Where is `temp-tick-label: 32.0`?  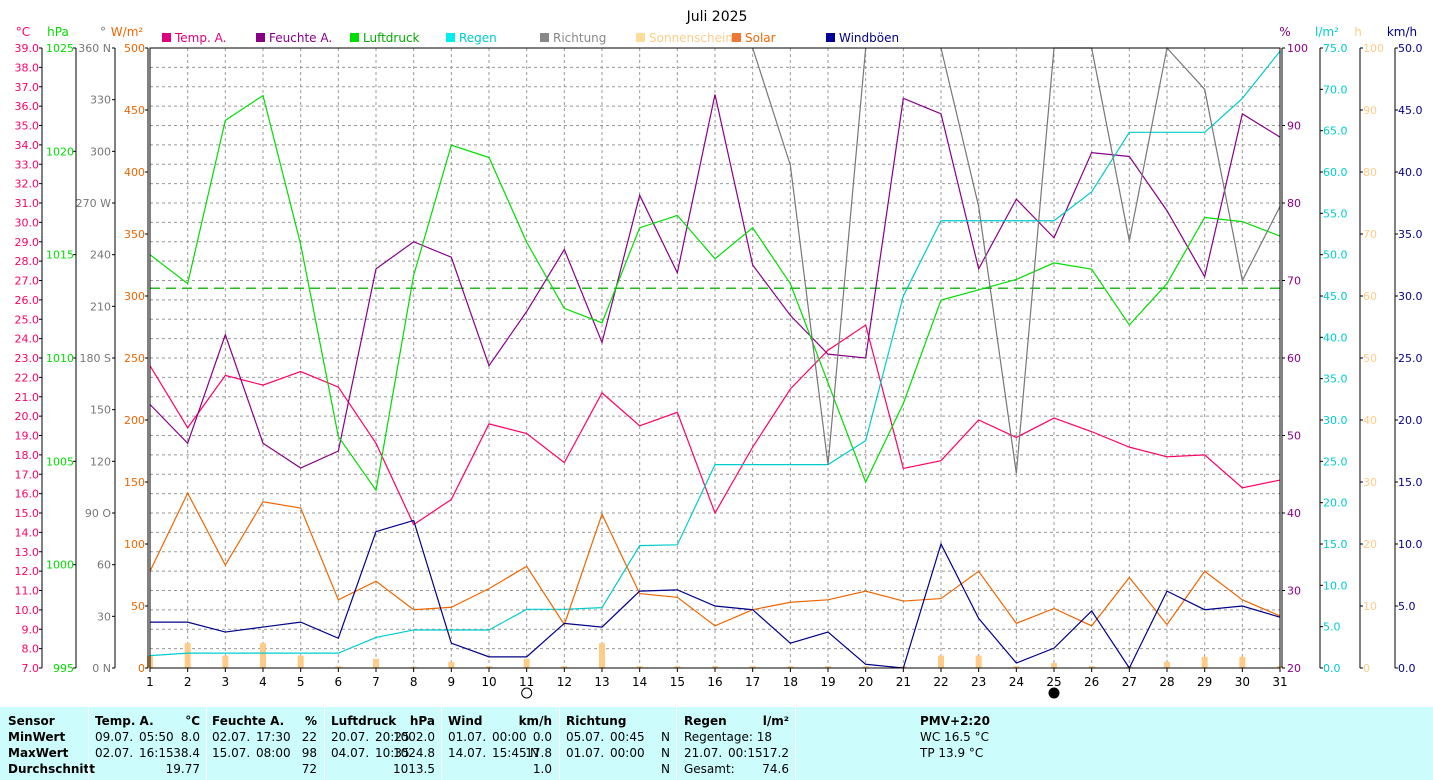
temp-tick-label: 32.0 is located at coordinates (27, 184).